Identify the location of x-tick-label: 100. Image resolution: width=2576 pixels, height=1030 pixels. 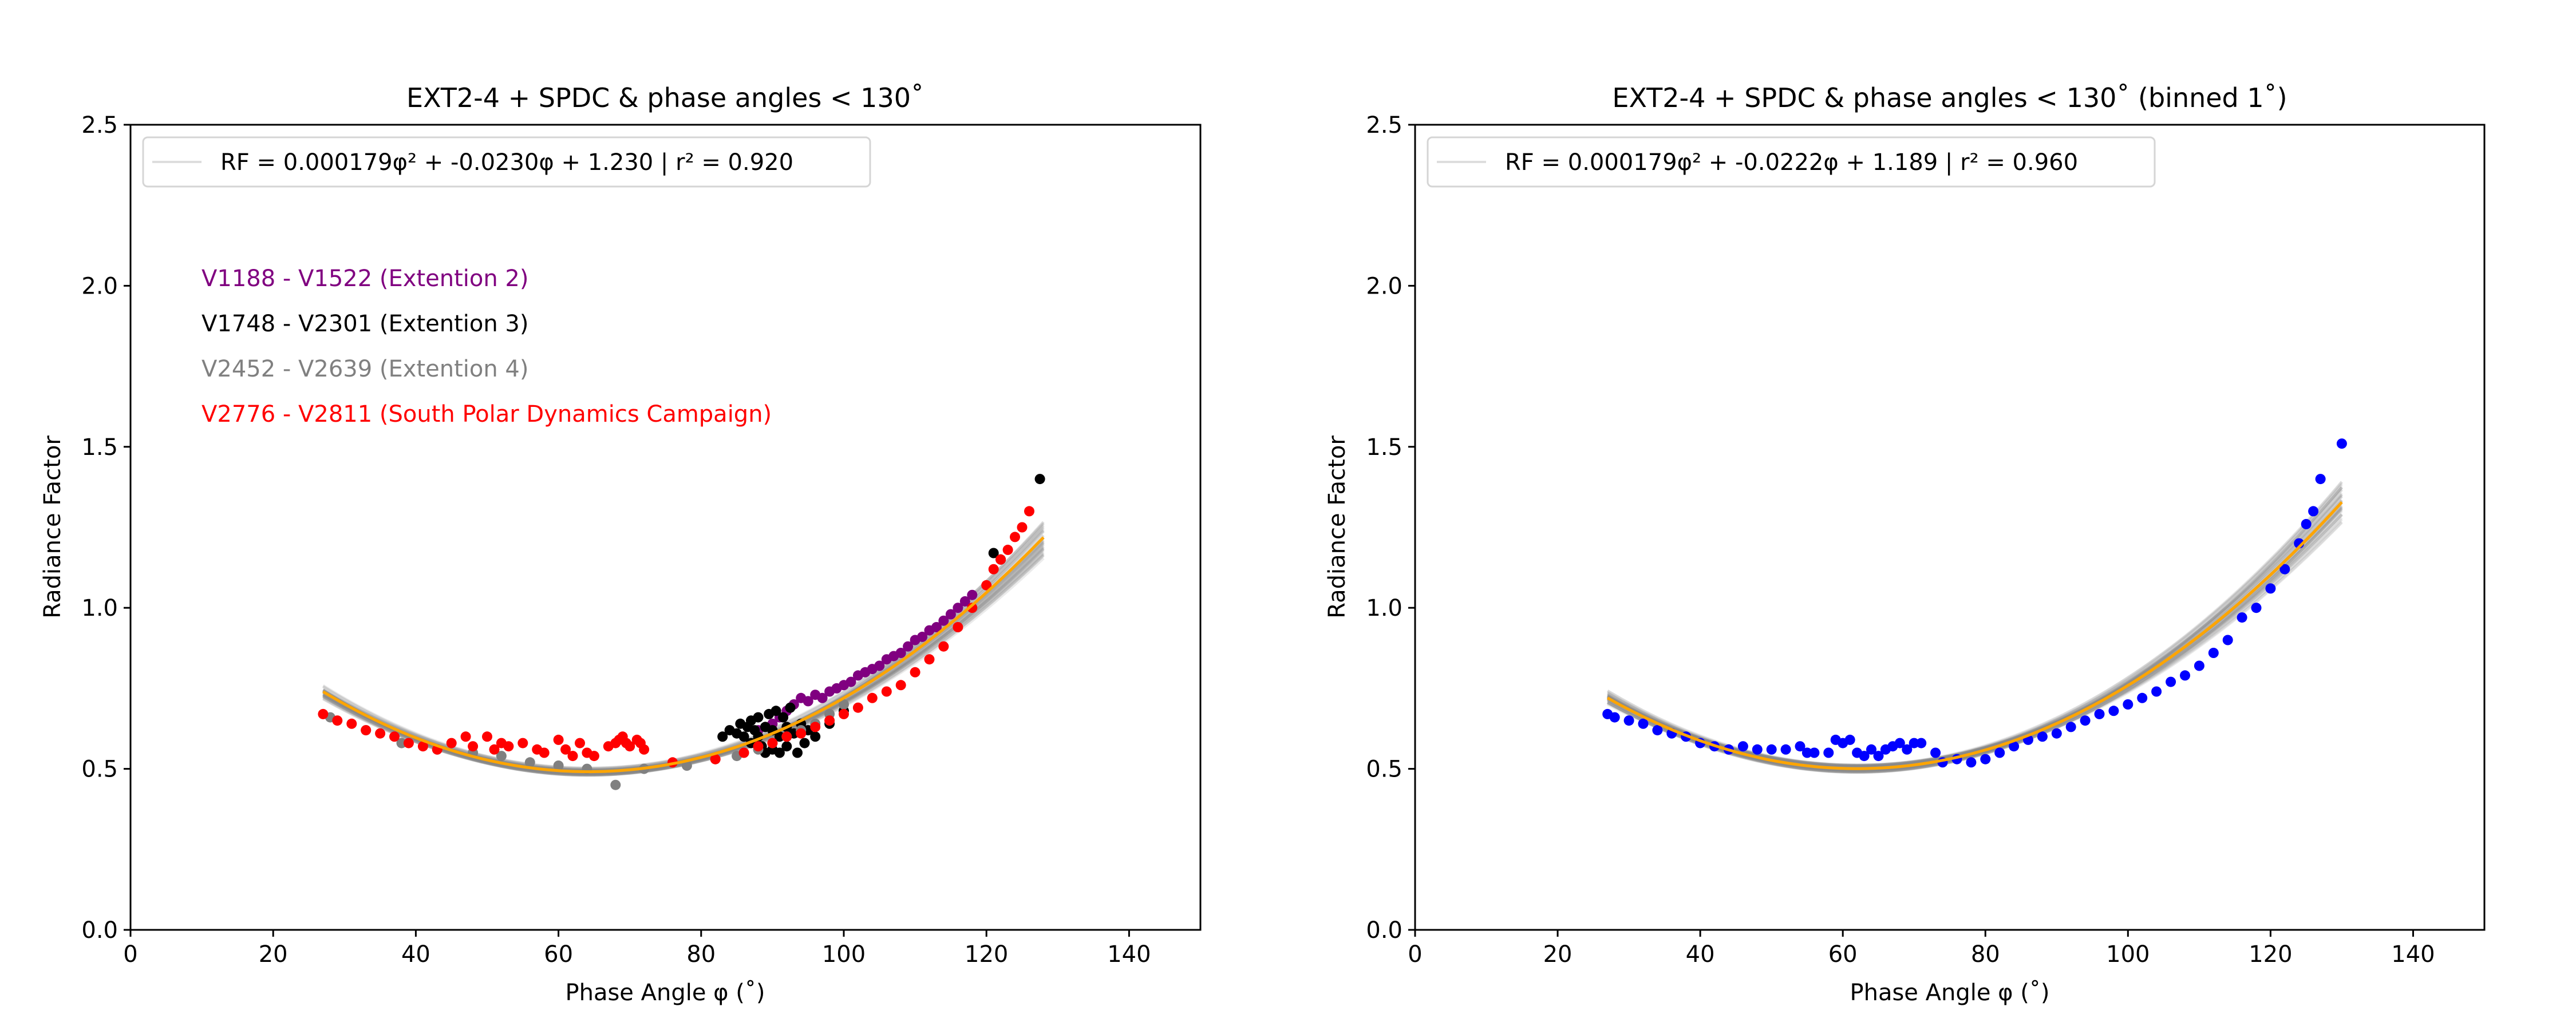
(2128, 954).